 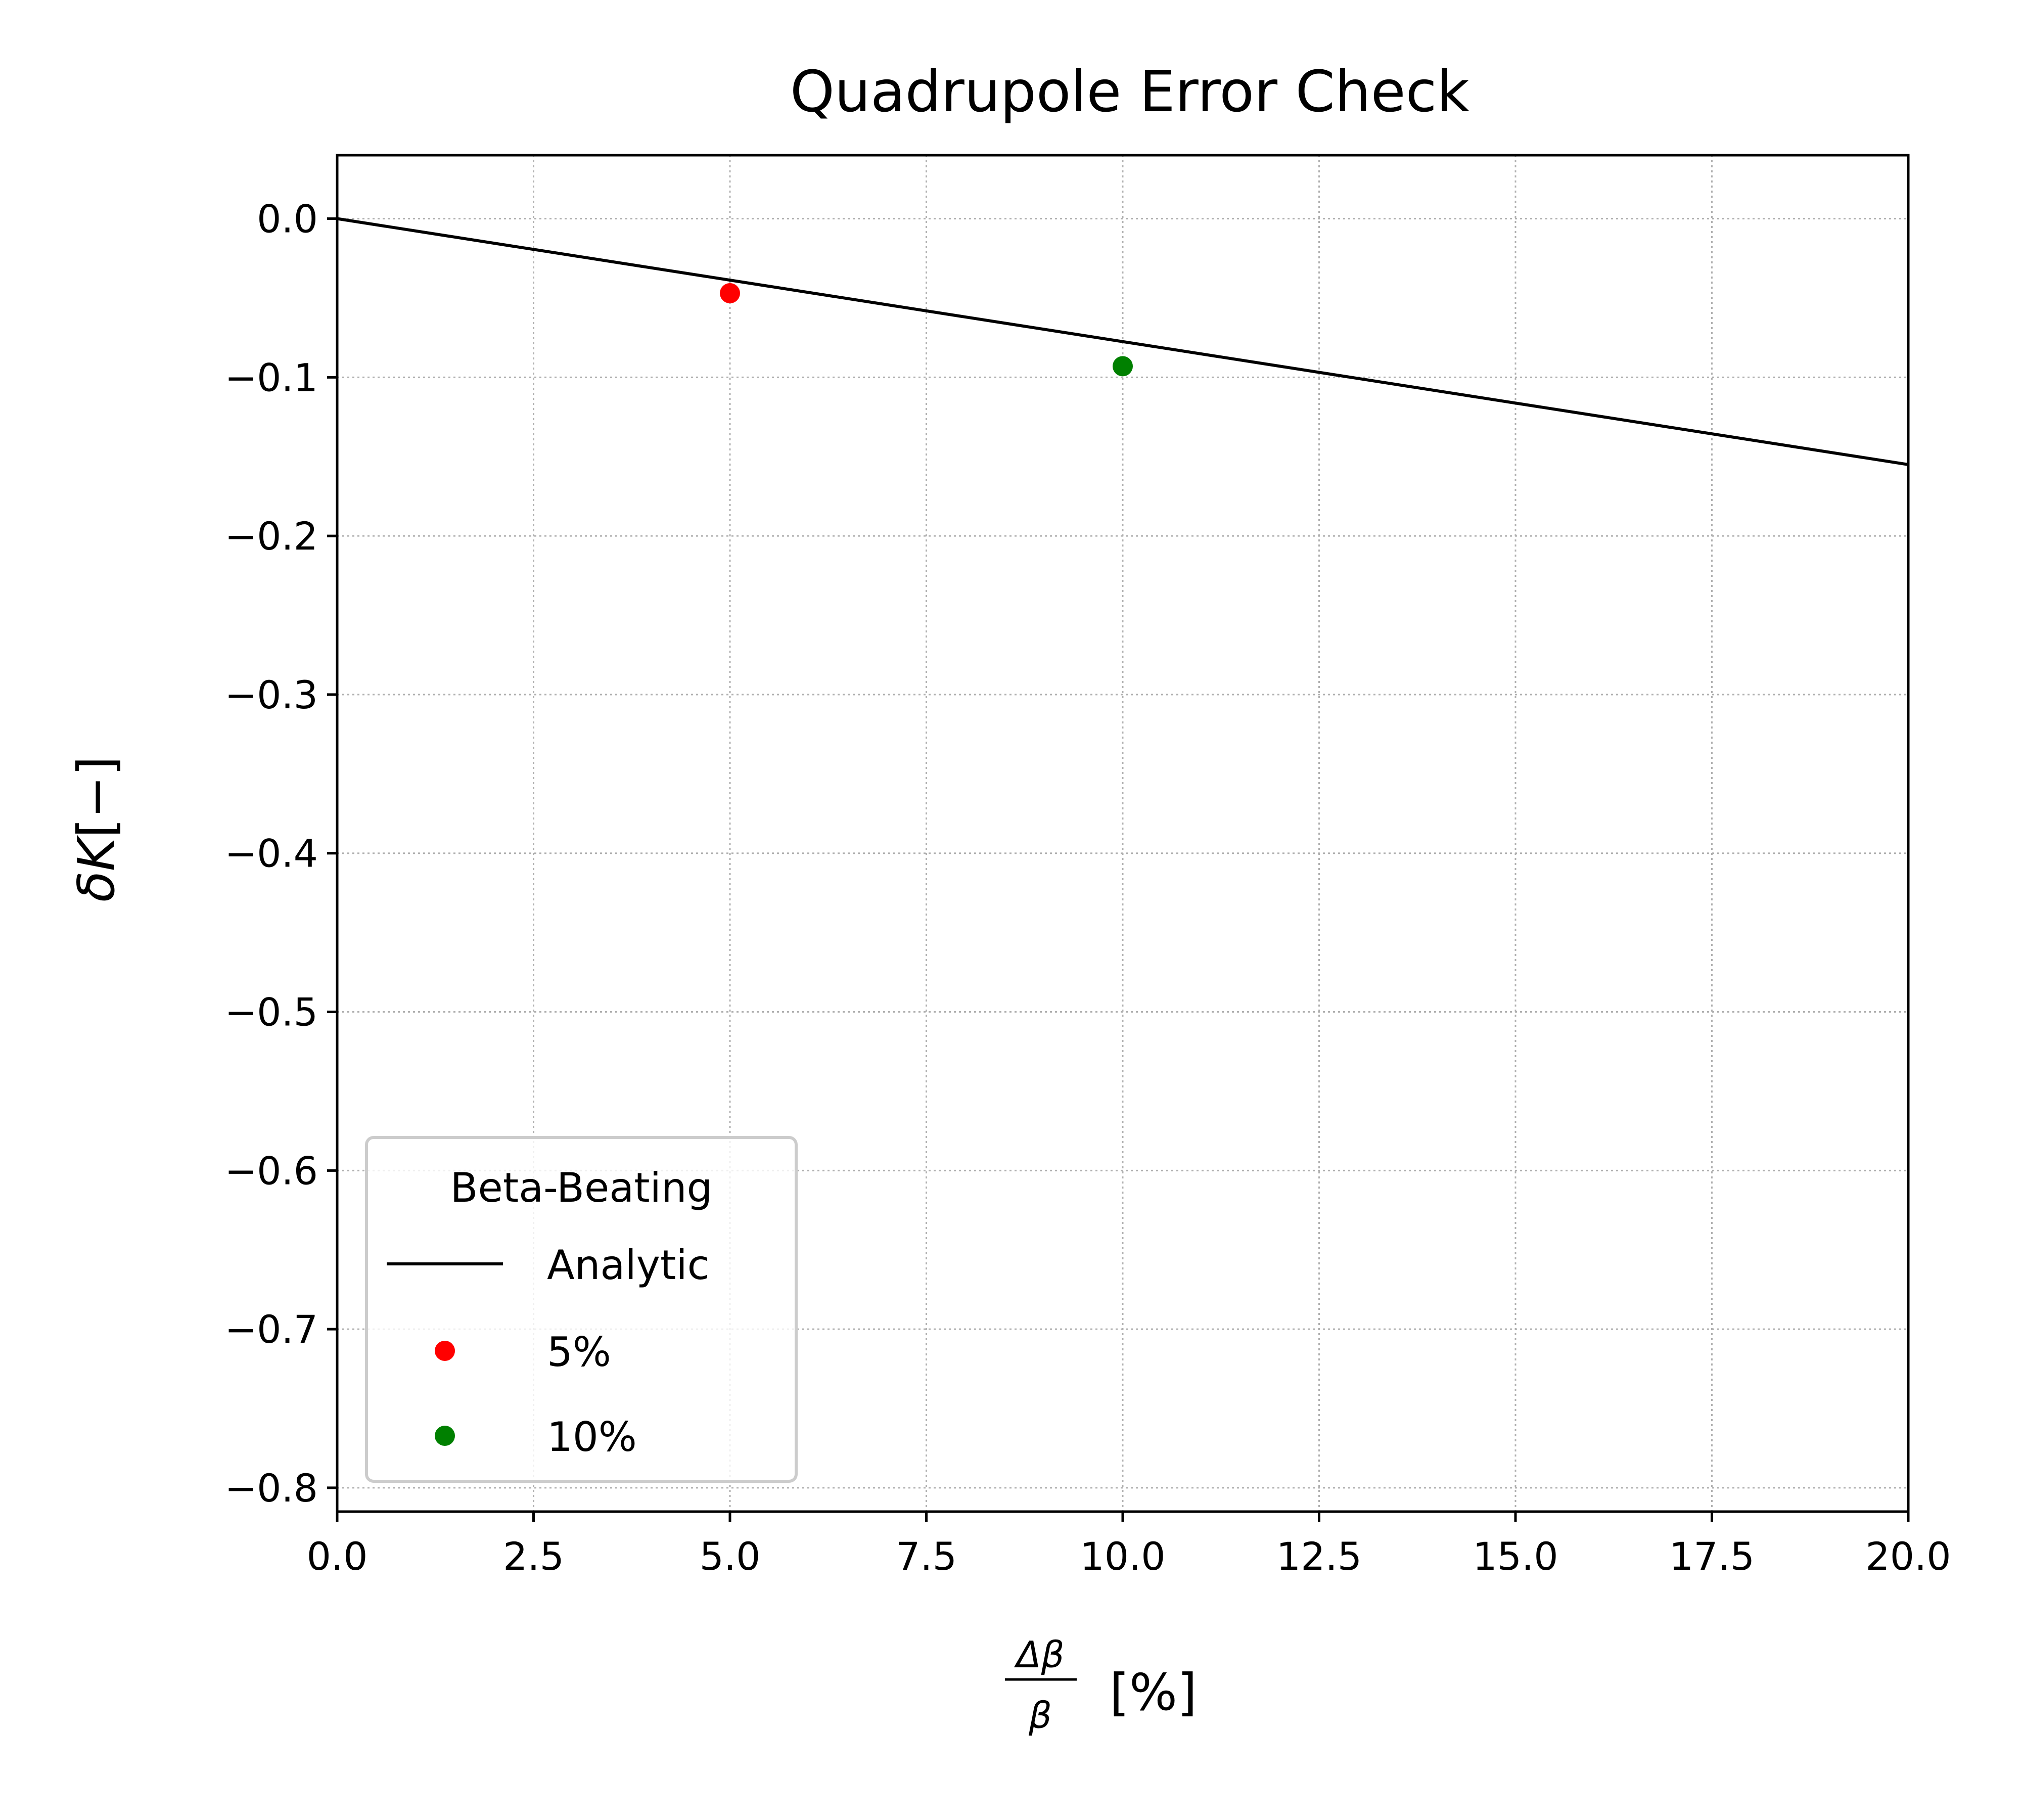 I want to click on x-tick-label: 2.5, so click(x=533, y=1556).